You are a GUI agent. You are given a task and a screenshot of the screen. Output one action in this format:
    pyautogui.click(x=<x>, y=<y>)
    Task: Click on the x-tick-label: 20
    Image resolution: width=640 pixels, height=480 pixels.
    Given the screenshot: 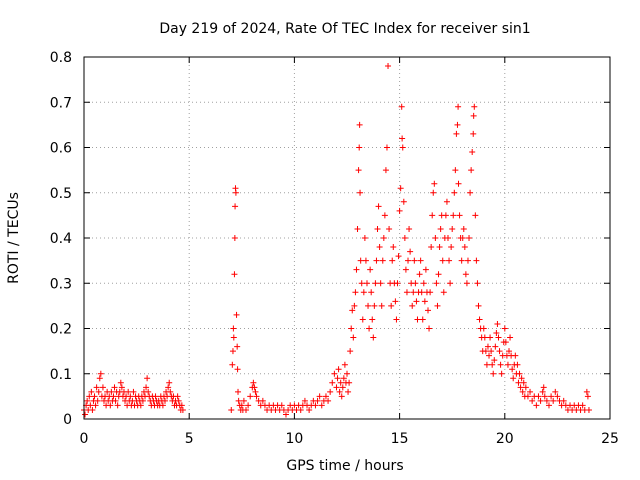 What is the action you would take?
    pyautogui.click(x=505, y=439)
    